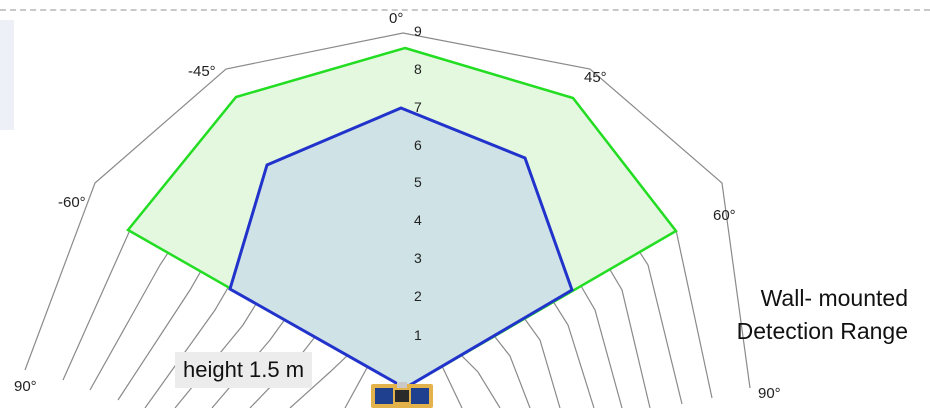  I want to click on angle-label-plus-90: 90°, so click(769, 393).